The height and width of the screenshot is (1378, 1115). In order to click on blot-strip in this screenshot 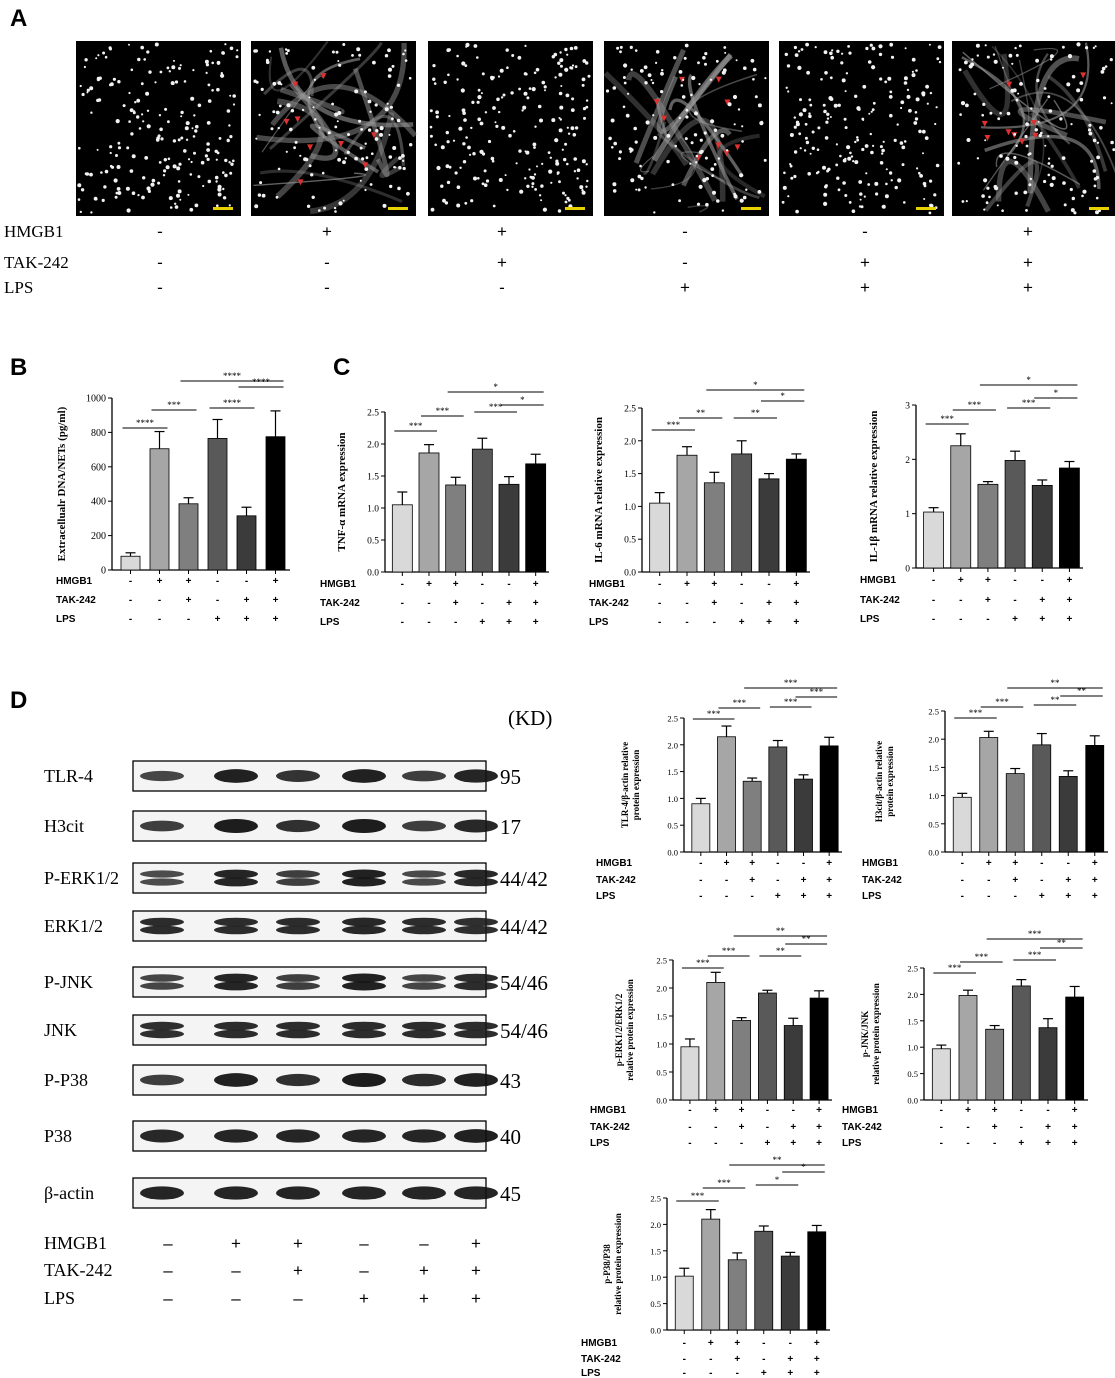, I will do `click(309, 926)`.